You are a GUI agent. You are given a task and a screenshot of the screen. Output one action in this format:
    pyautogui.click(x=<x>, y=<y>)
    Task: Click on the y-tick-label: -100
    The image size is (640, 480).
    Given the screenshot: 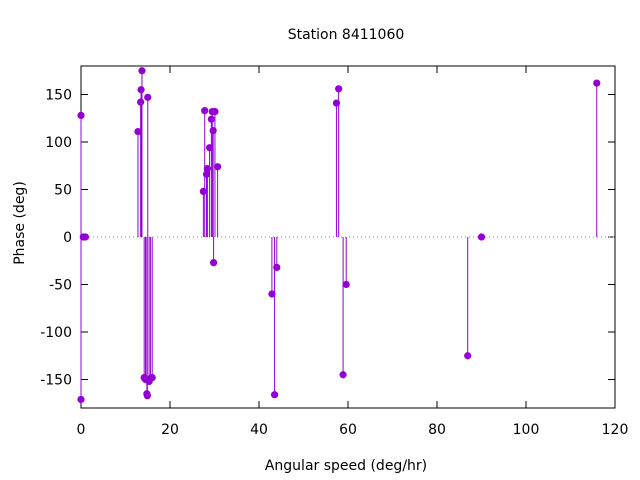 What is the action you would take?
    pyautogui.click(x=56, y=333)
    